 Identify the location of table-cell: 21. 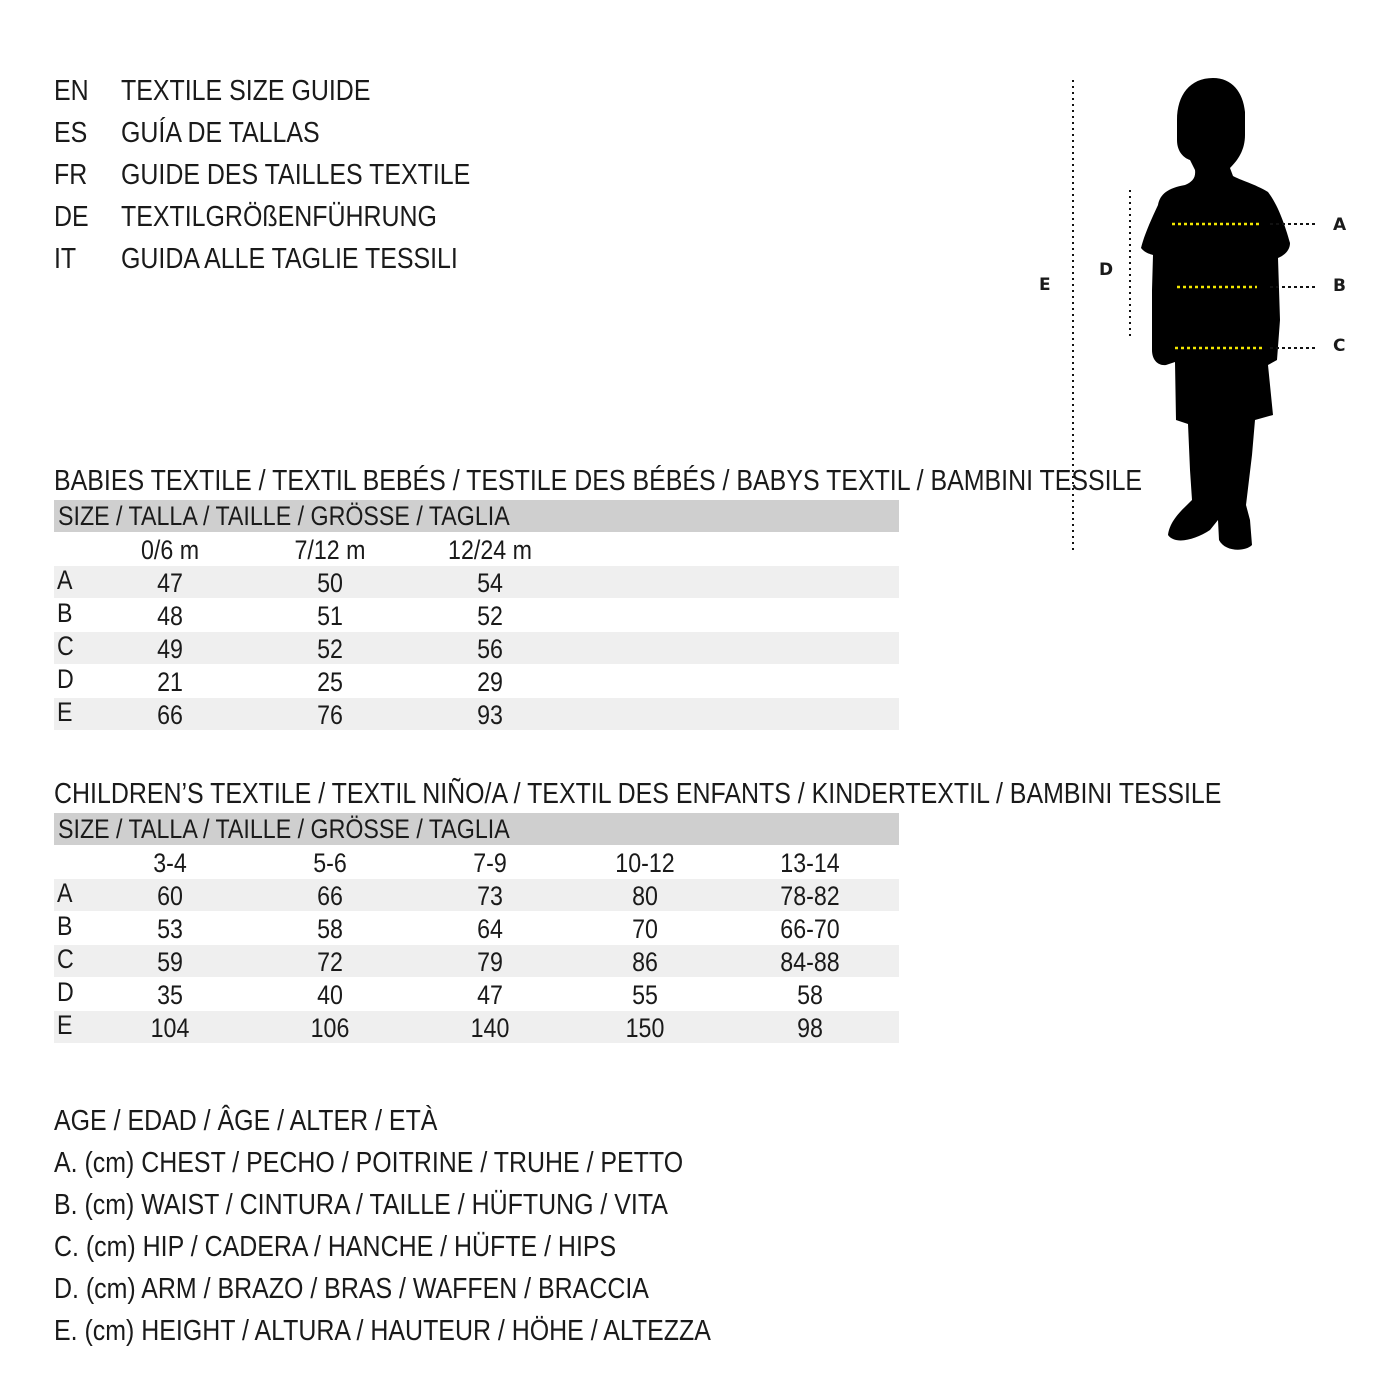
(170, 682).